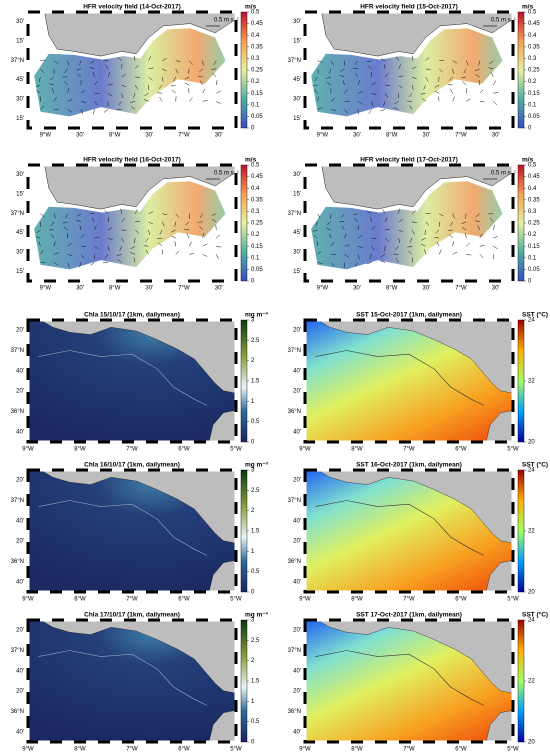 The width and height of the screenshot is (550, 753). Describe the element at coordinates (123, 678) in the screenshot. I see `isobath` at that location.